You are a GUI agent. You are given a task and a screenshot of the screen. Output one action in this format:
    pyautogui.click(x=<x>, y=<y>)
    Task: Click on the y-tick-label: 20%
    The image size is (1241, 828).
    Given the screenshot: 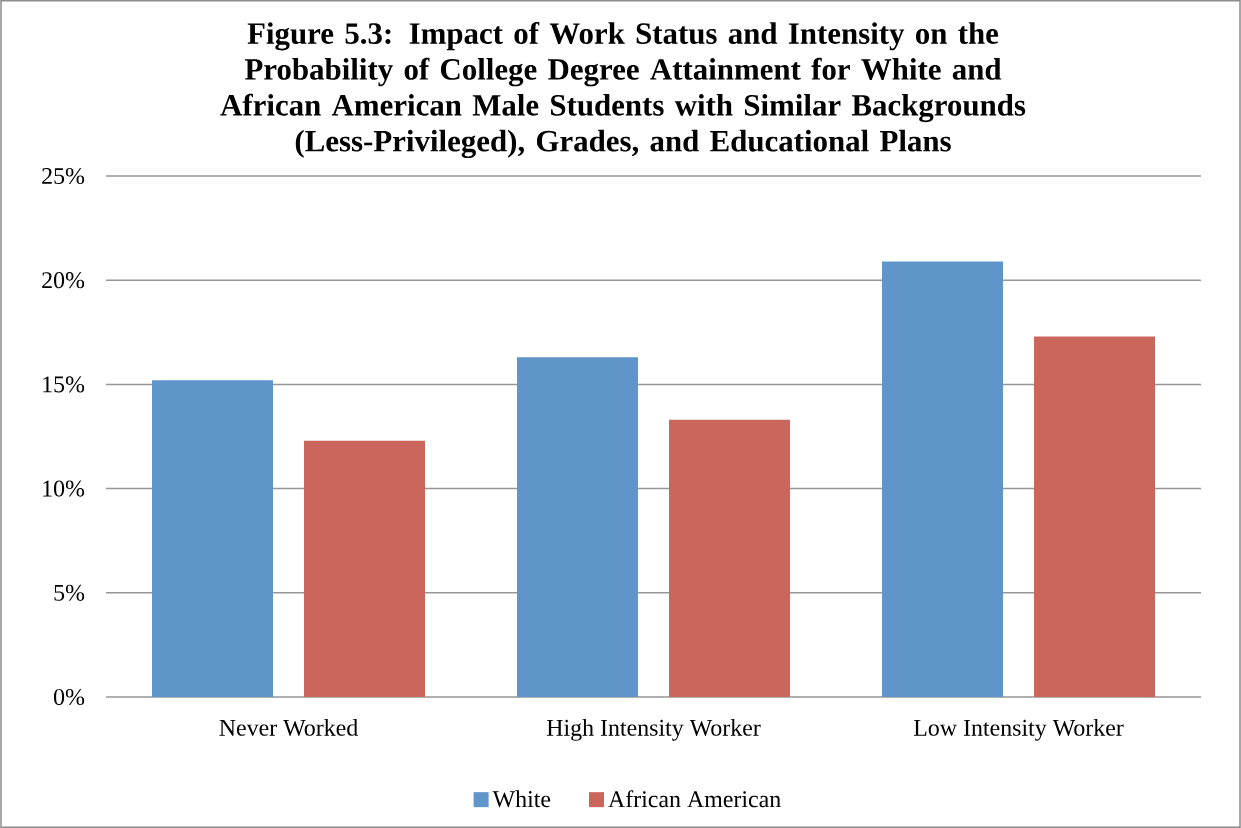 What is the action you would take?
    pyautogui.click(x=63, y=280)
    